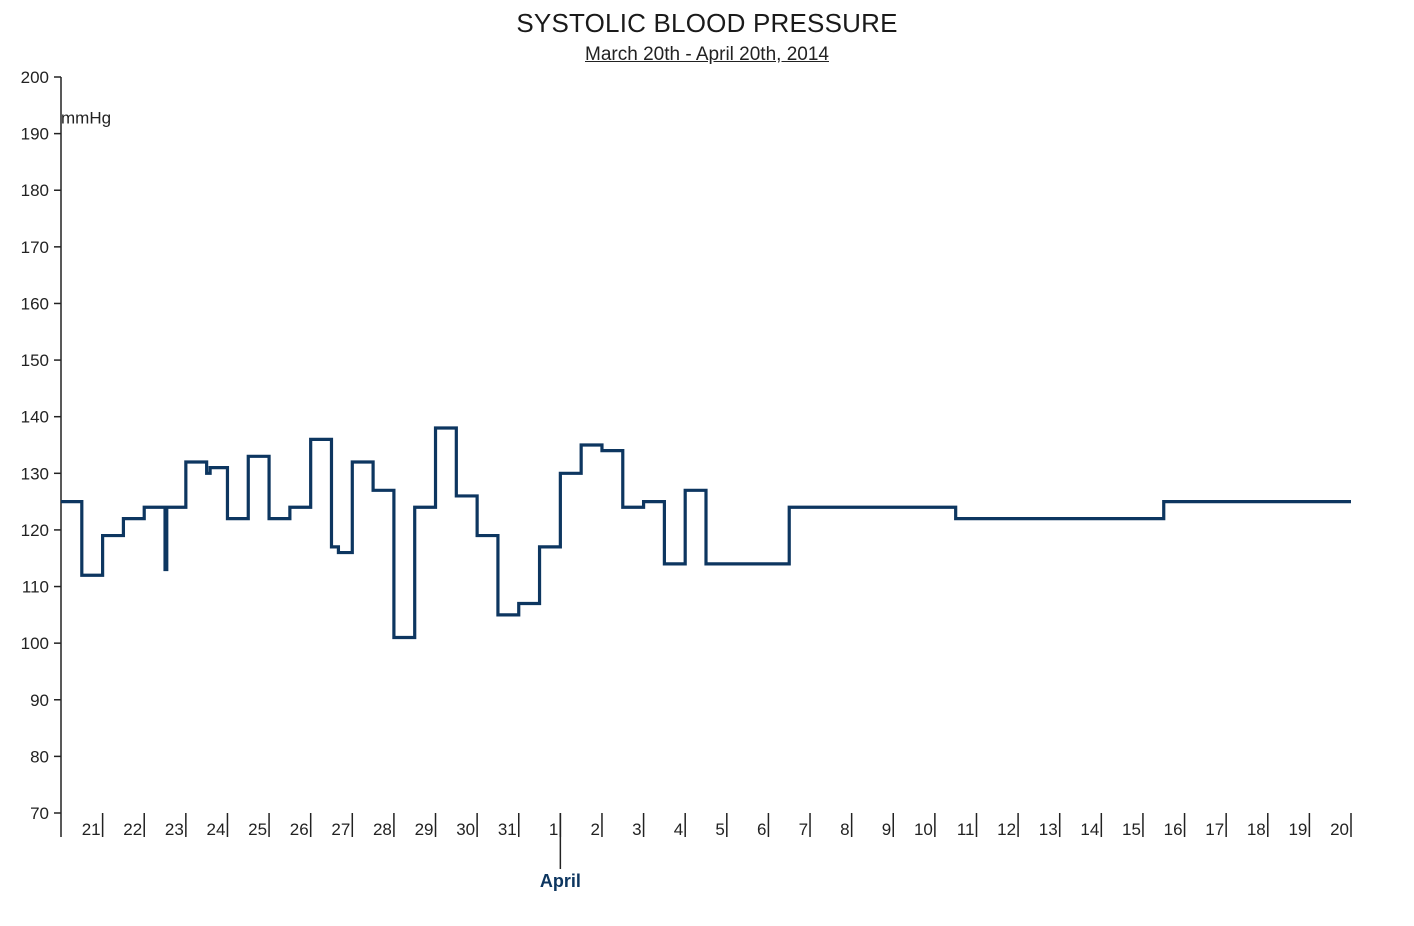  I want to click on x-tick-label: 19, so click(1297, 829).